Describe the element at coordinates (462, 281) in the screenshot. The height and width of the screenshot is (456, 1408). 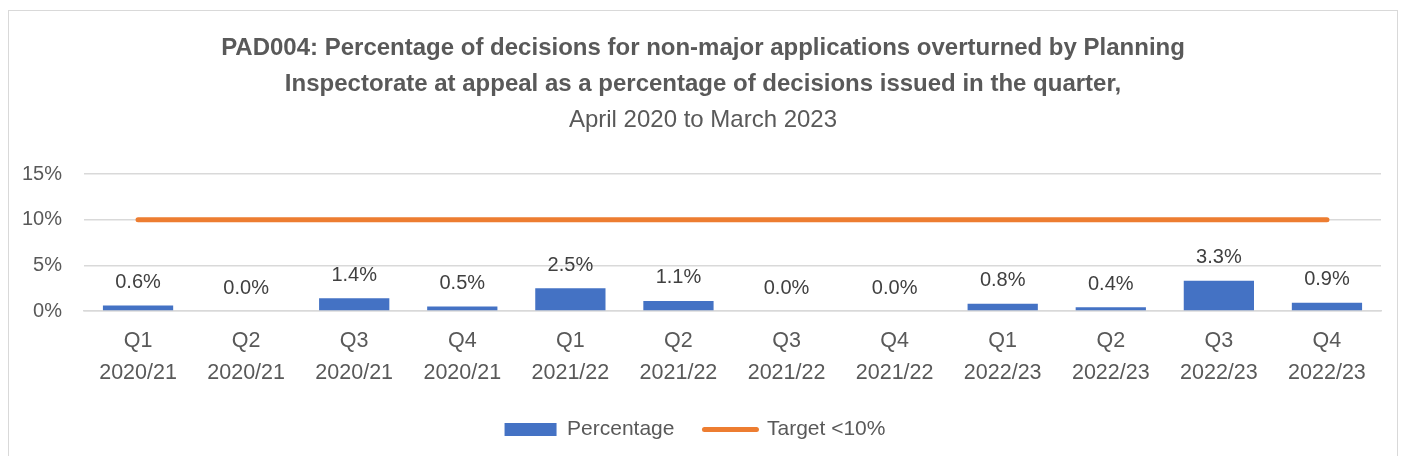
I see `data-label: 0.5%` at that location.